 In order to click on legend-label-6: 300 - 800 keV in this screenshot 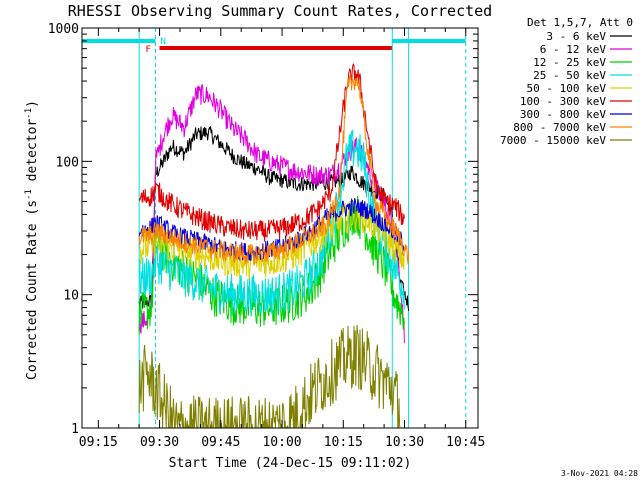, I will do `click(563, 114)`.